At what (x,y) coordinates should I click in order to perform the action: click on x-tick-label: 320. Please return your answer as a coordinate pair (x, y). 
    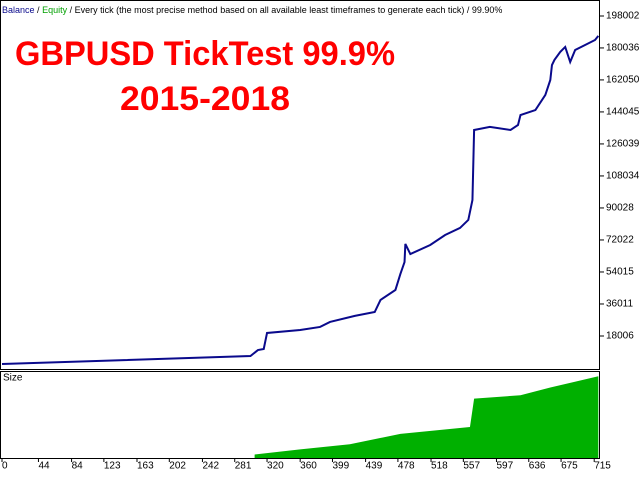
    Looking at the image, I should click on (275, 466).